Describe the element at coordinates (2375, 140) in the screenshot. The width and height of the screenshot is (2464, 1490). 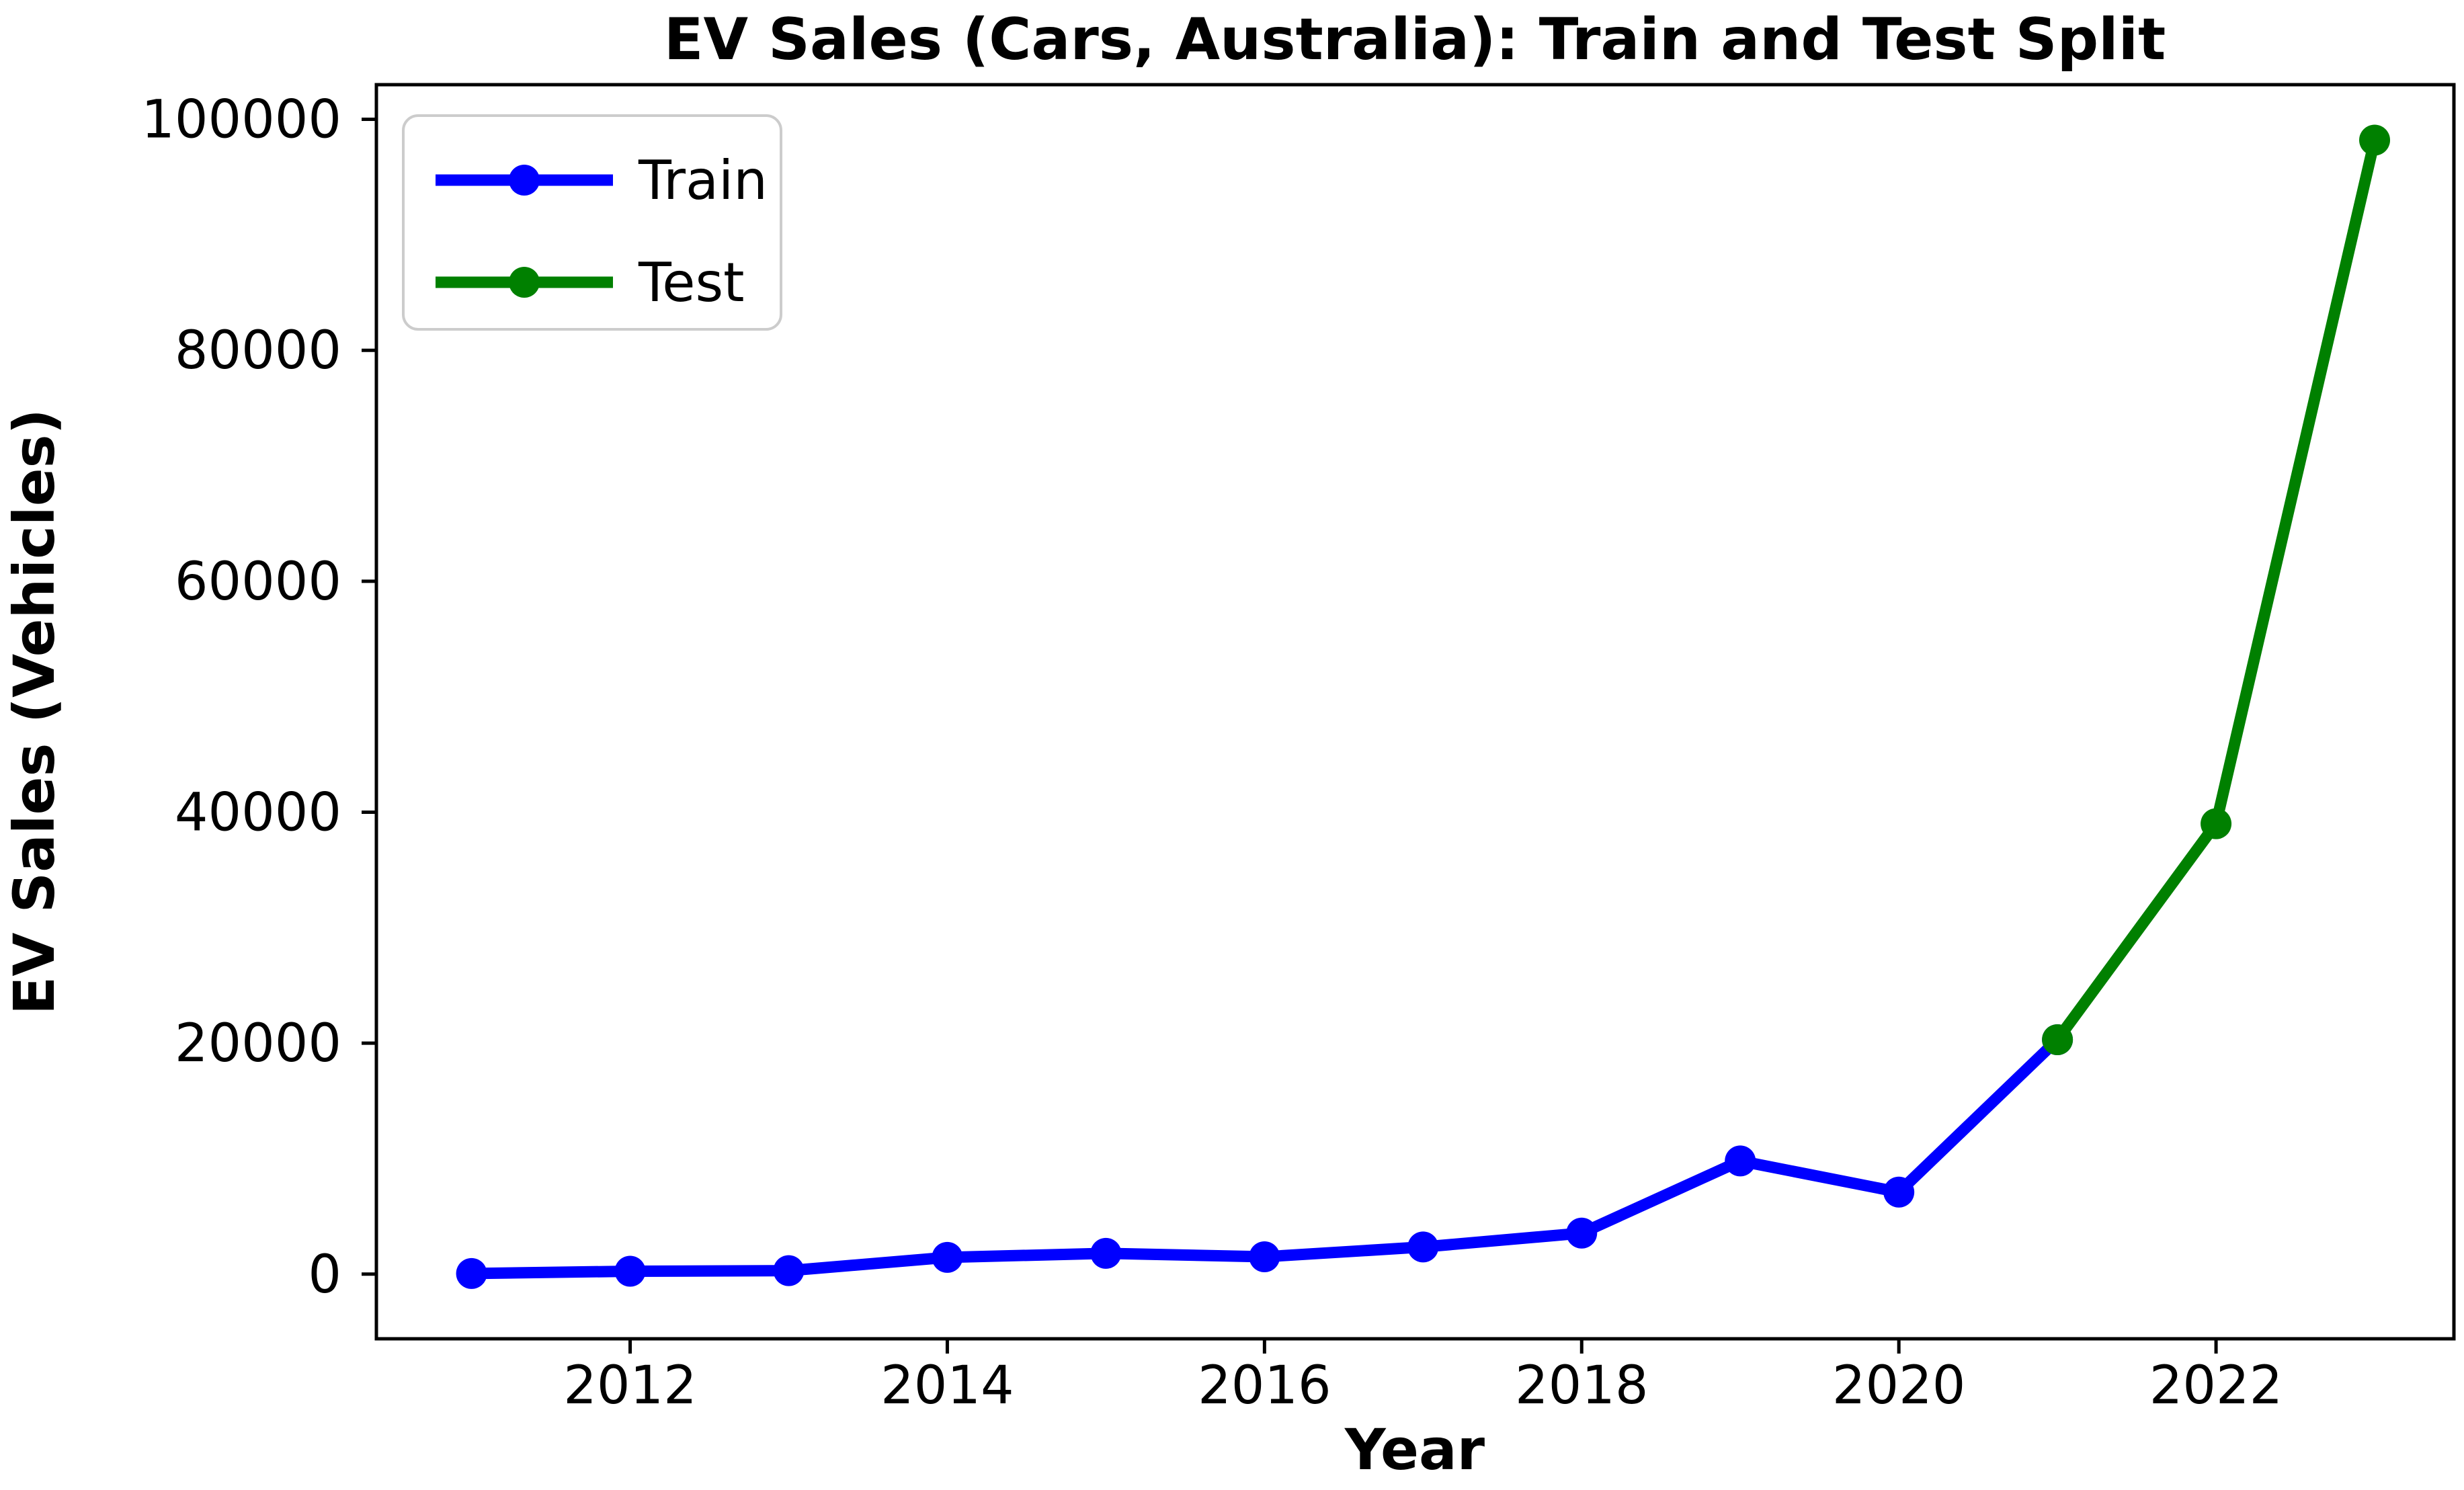
I see `test-marker-2023` at that location.